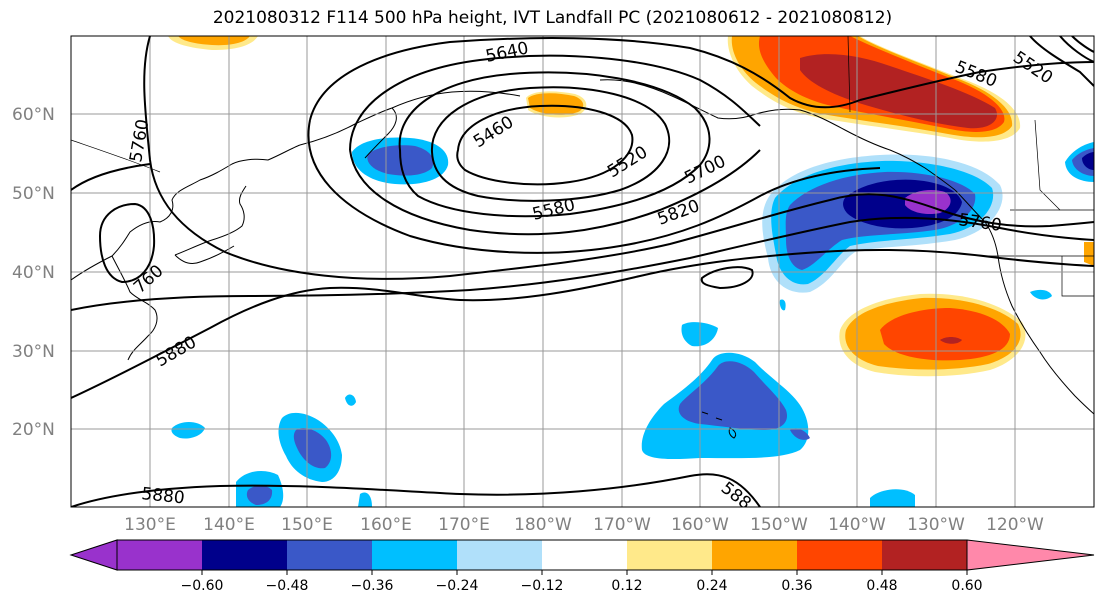  What do you see at coordinates (33, 352) in the screenshot?
I see `lat-label: 30°N` at bounding box center [33, 352].